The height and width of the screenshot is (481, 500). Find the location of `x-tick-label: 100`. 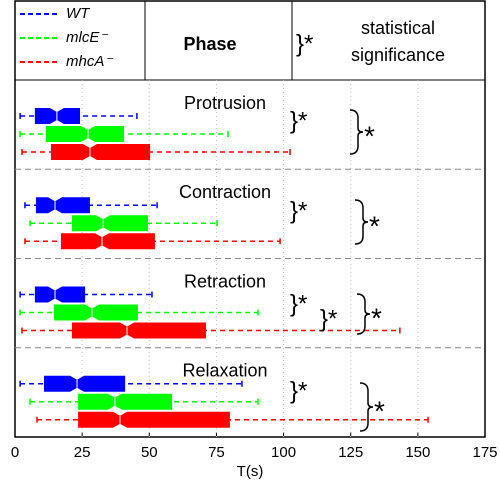

x-tick-label: 100 is located at coordinates (283, 452).